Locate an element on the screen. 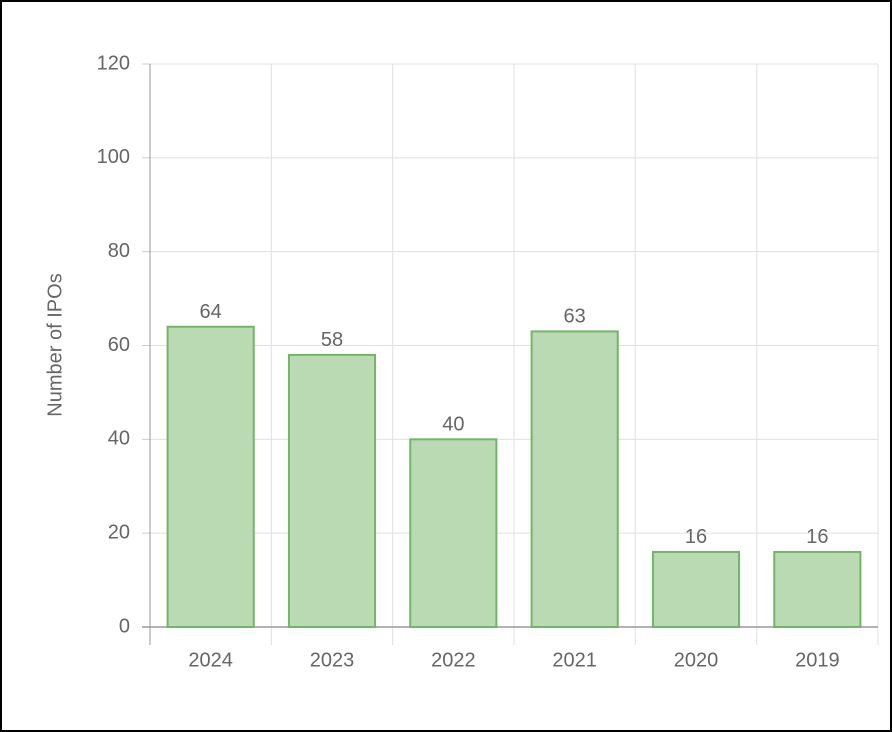 The width and height of the screenshot is (892, 732). value-label: 58 is located at coordinates (332, 340).